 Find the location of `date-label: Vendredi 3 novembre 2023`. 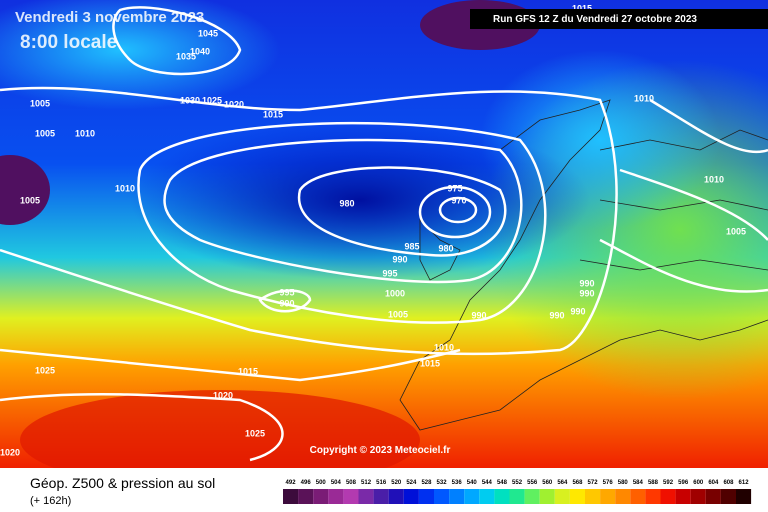

date-label: Vendredi 3 novembre 2023 is located at coordinates (109, 17).